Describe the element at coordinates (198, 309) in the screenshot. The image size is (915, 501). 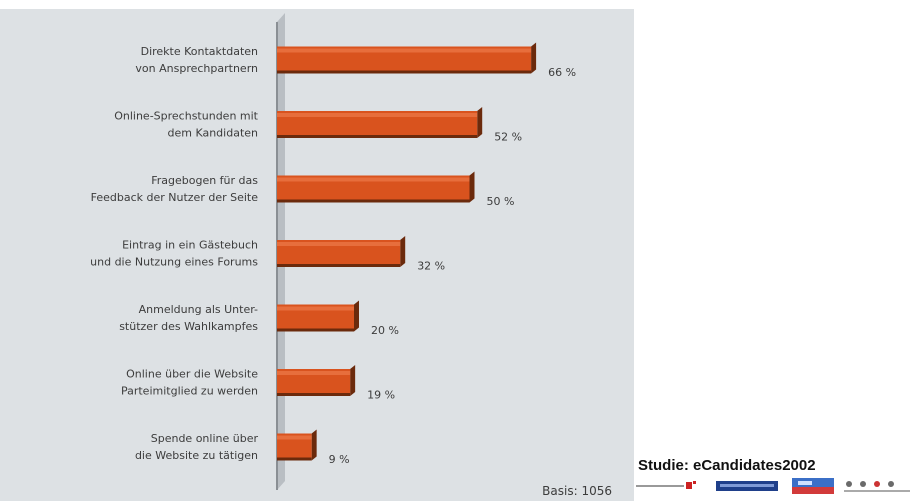
I see `category-label: Anmeldung als Unter-` at that location.